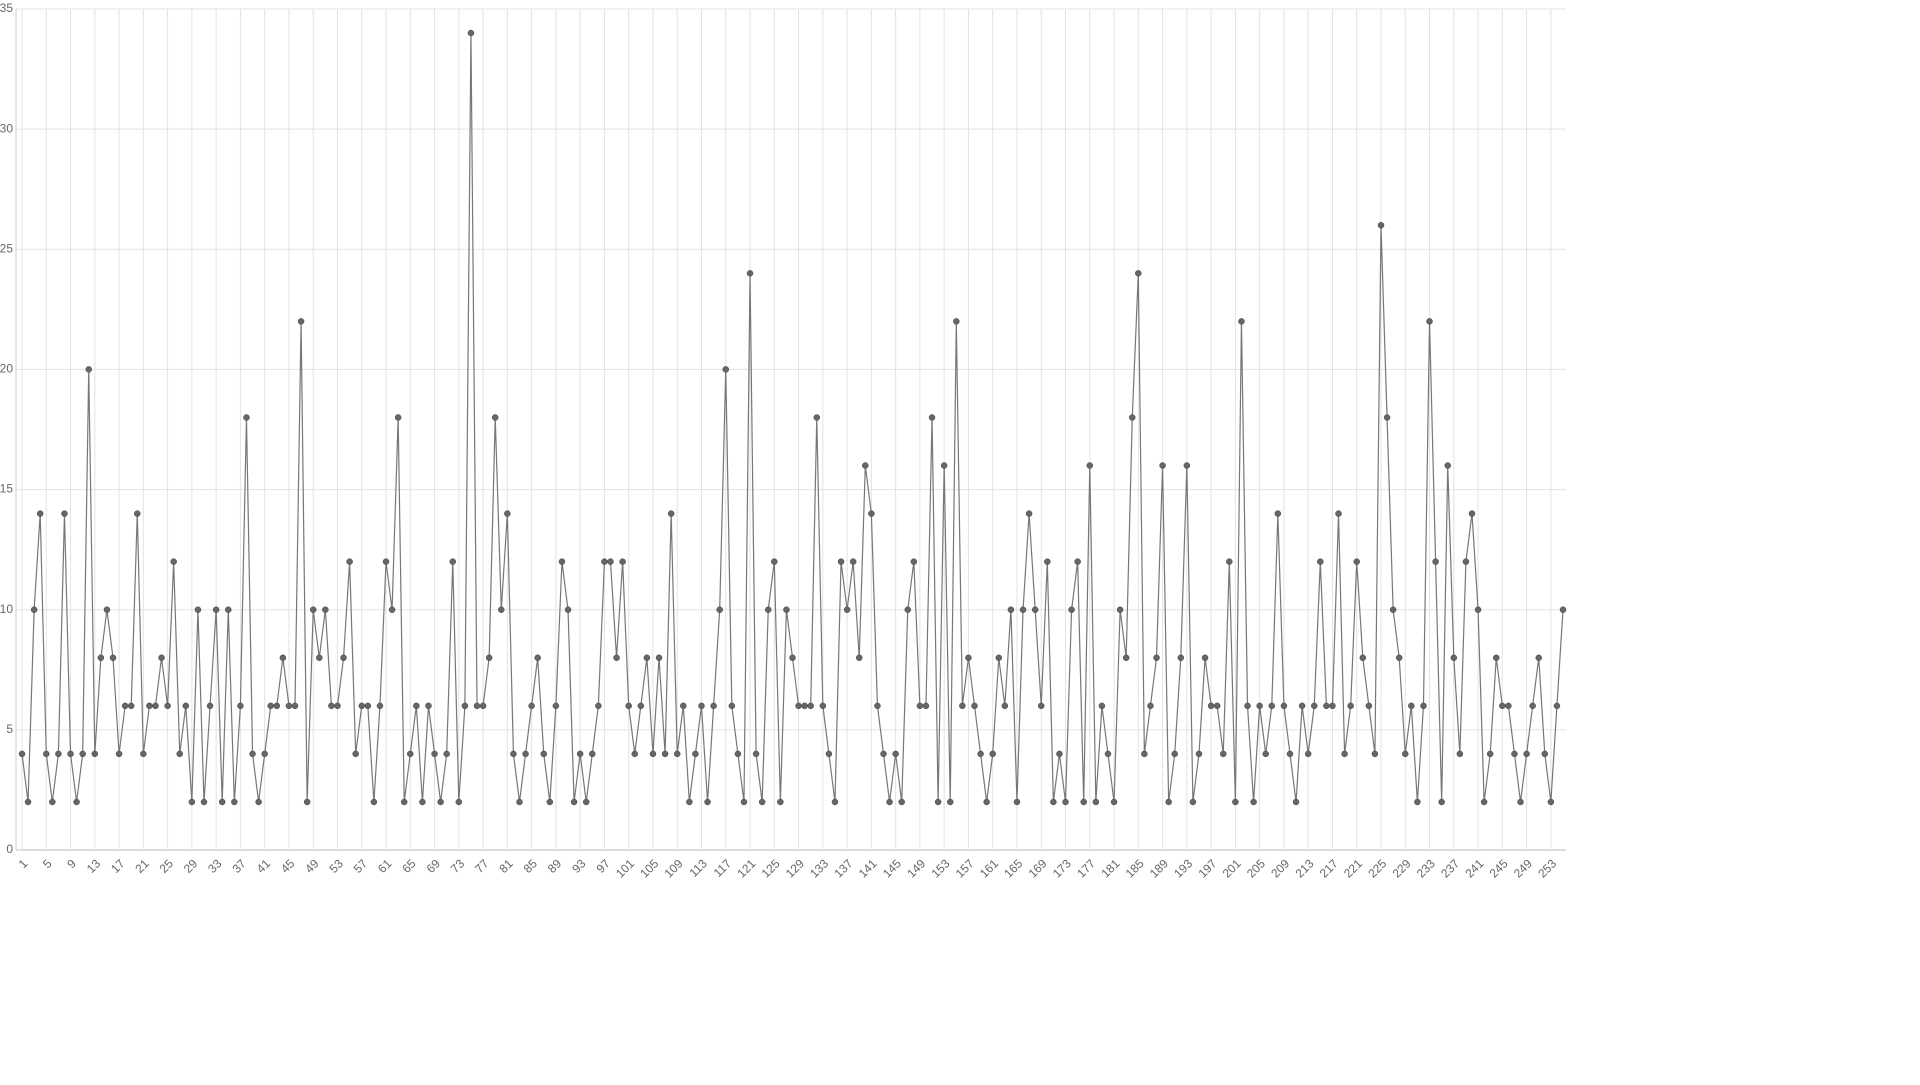 The width and height of the screenshot is (1920, 1085). Describe the element at coordinates (579, 866) in the screenshot. I see `x-tick-label: 93` at that location.